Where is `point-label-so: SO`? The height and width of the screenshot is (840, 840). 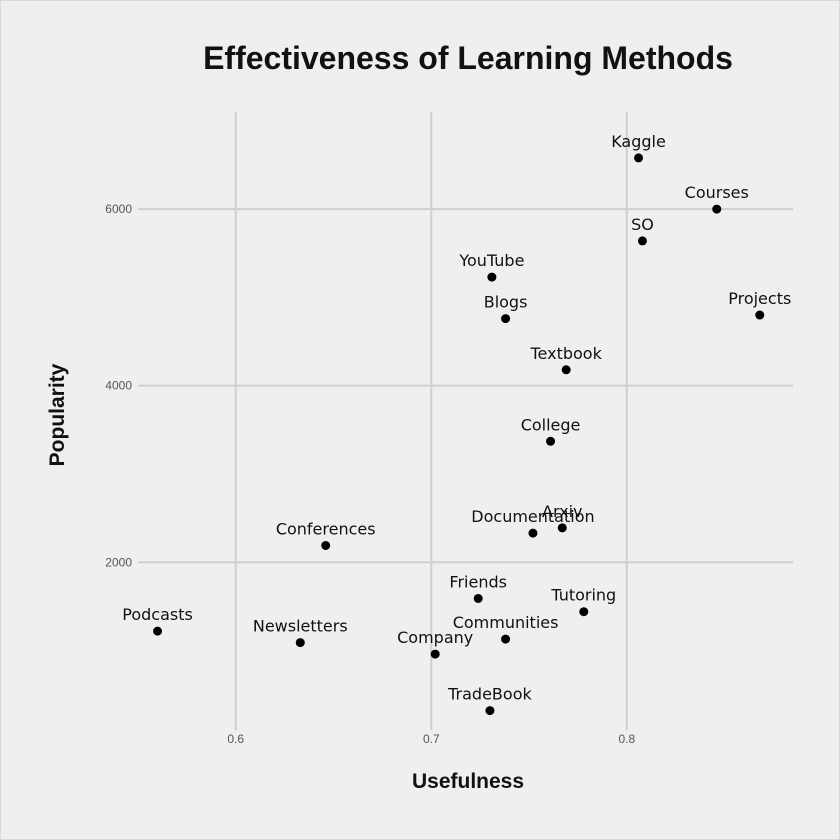
point-label-so: SO is located at coordinates (642, 224).